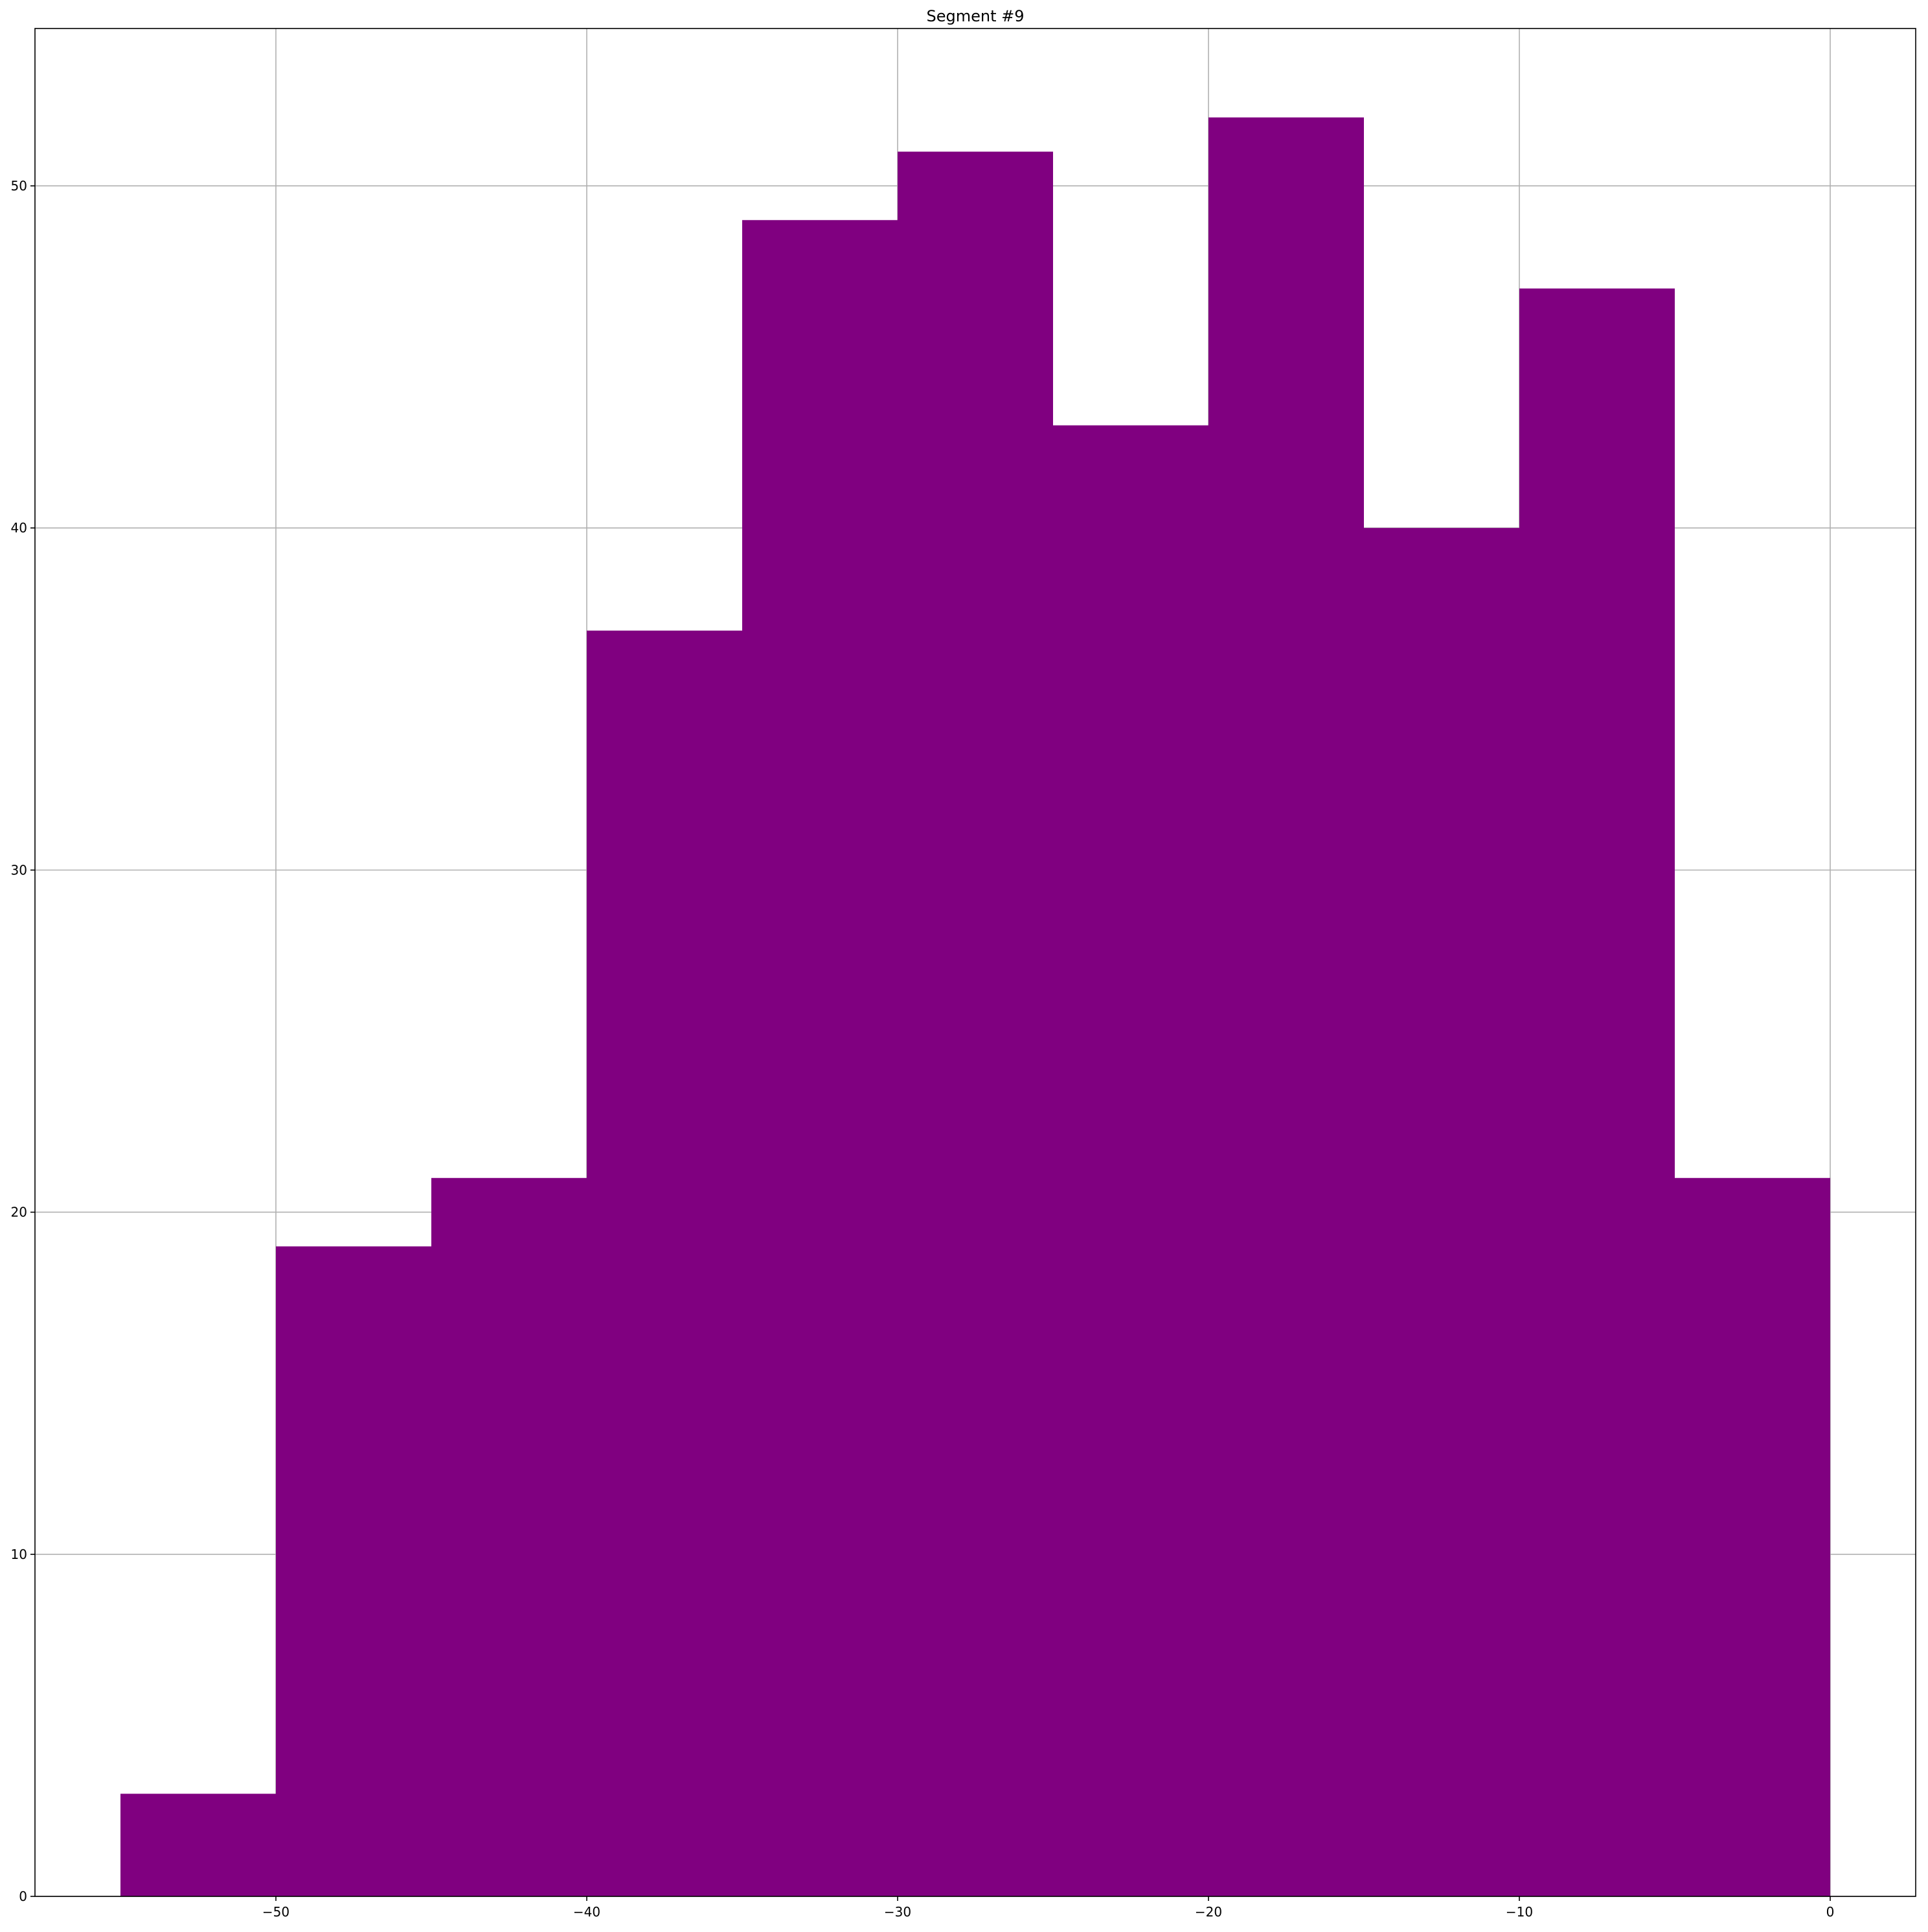 The image size is (1928, 1932). Describe the element at coordinates (275, 1912) in the screenshot. I see `x-tick-label: −50` at that location.